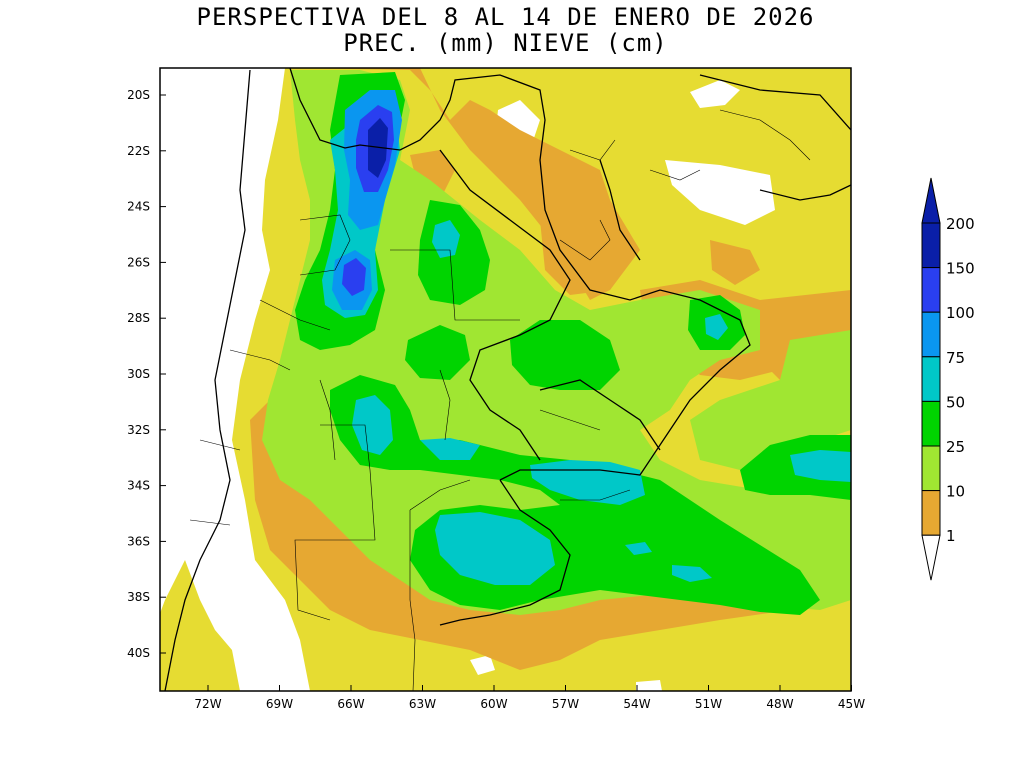 The height and width of the screenshot is (759, 1011). What do you see at coordinates (505, 17) in the screenshot?
I see `map-title: PERSPECTIVA DEL 8 AL 14 DE ENERO DE 2026` at bounding box center [505, 17].